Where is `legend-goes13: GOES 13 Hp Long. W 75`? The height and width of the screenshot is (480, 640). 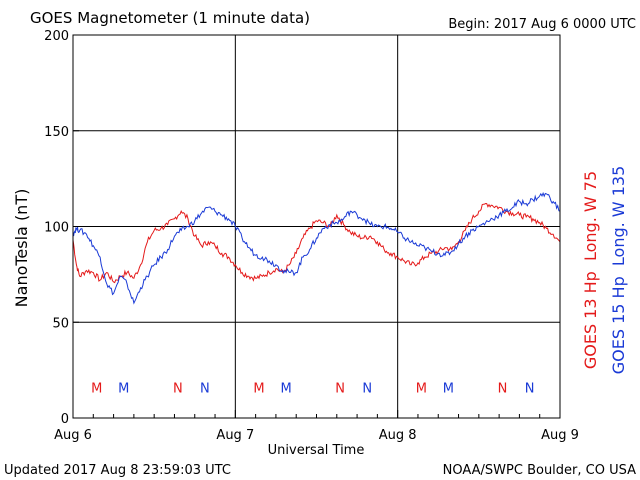 legend-goes13: GOES 13 Hp Long. W 75 is located at coordinates (590, 270).